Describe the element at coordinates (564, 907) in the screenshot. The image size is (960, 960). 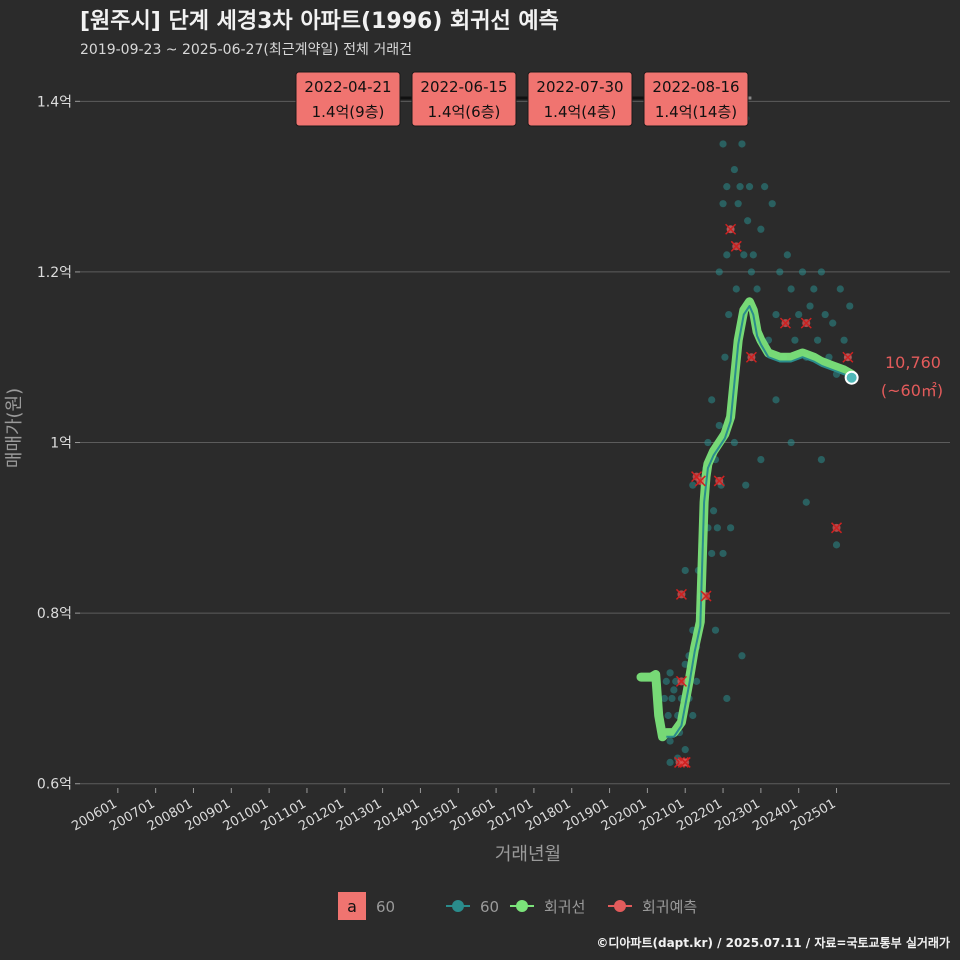
I see `legend-label: 회귀선` at that location.